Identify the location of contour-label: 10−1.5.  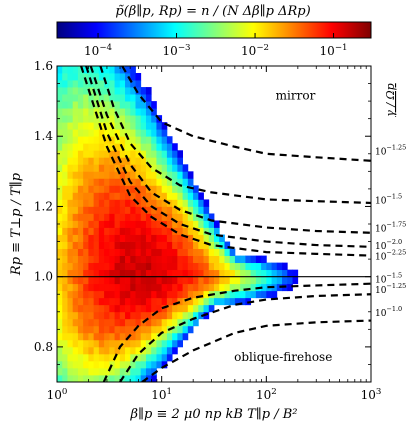
(388, 199).